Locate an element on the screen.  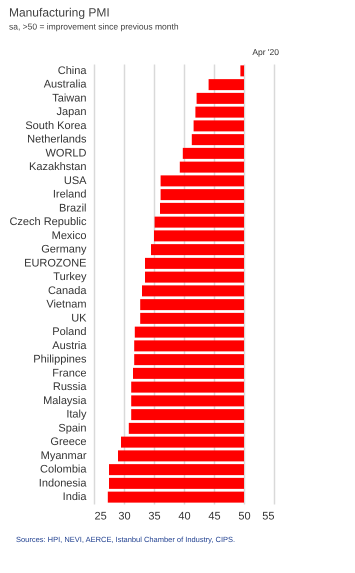
y-tick-label: Vietnam is located at coordinates (66, 304).